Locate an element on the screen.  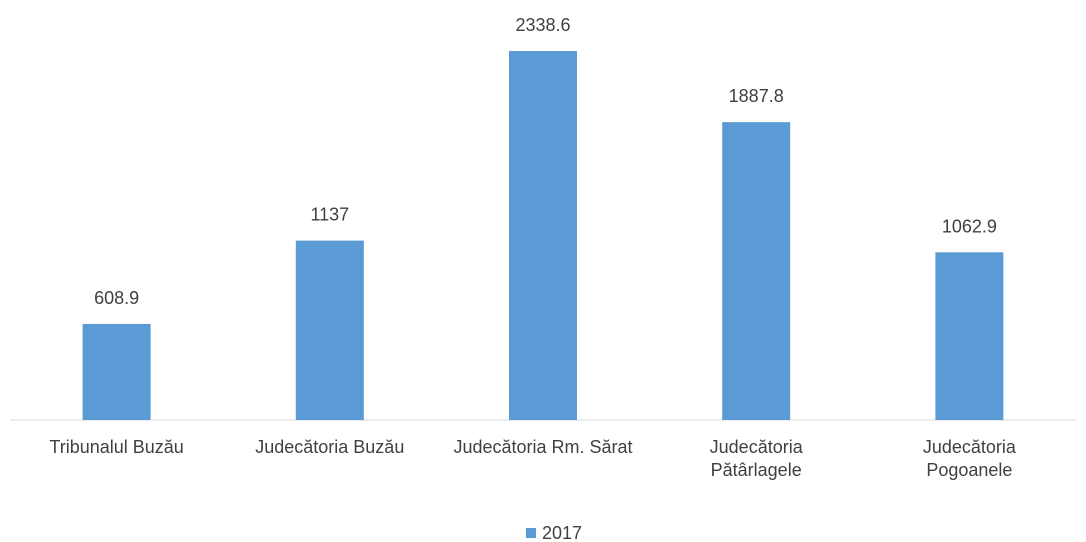
legend-label: 2017 is located at coordinates (562, 532).